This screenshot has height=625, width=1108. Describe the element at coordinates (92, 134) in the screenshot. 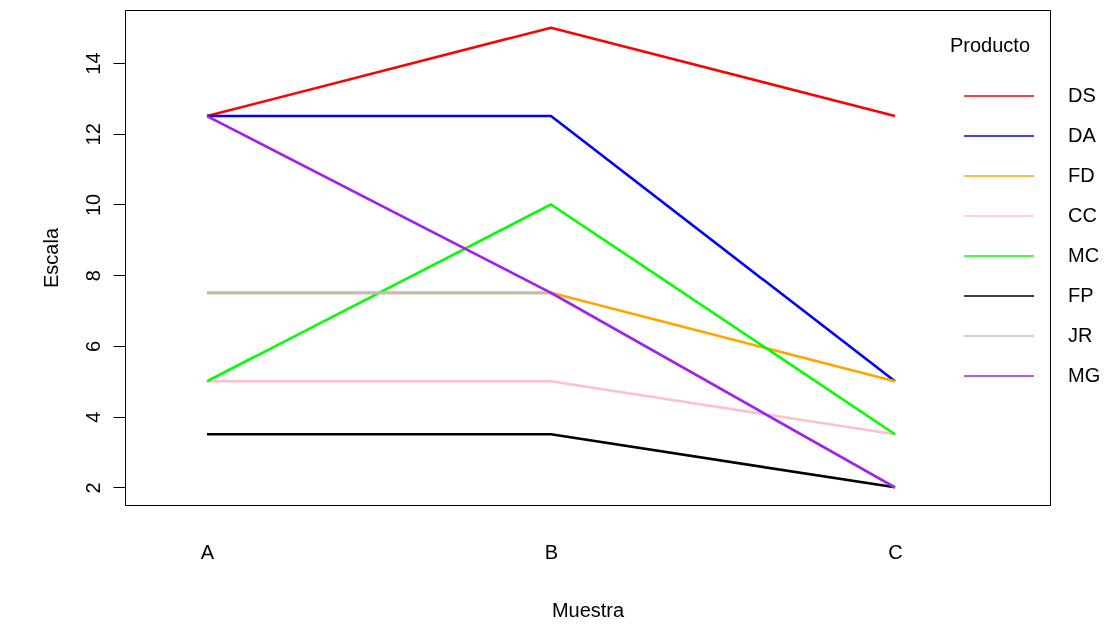

I see `y-tick-label: 12` at that location.